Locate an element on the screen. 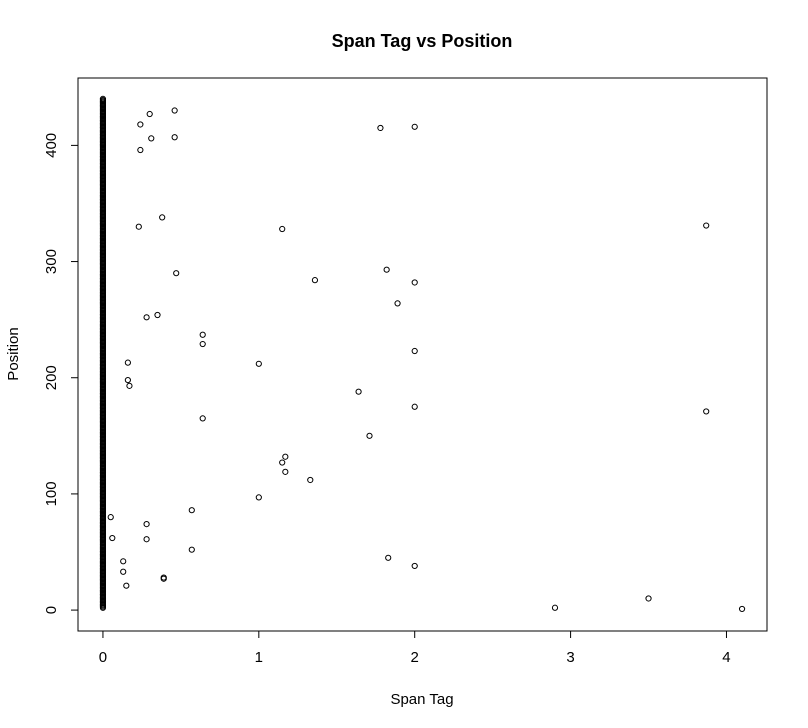 Image resolution: width=808 pixels, height=728 pixels. x-tick-label: 3 is located at coordinates (570, 657).